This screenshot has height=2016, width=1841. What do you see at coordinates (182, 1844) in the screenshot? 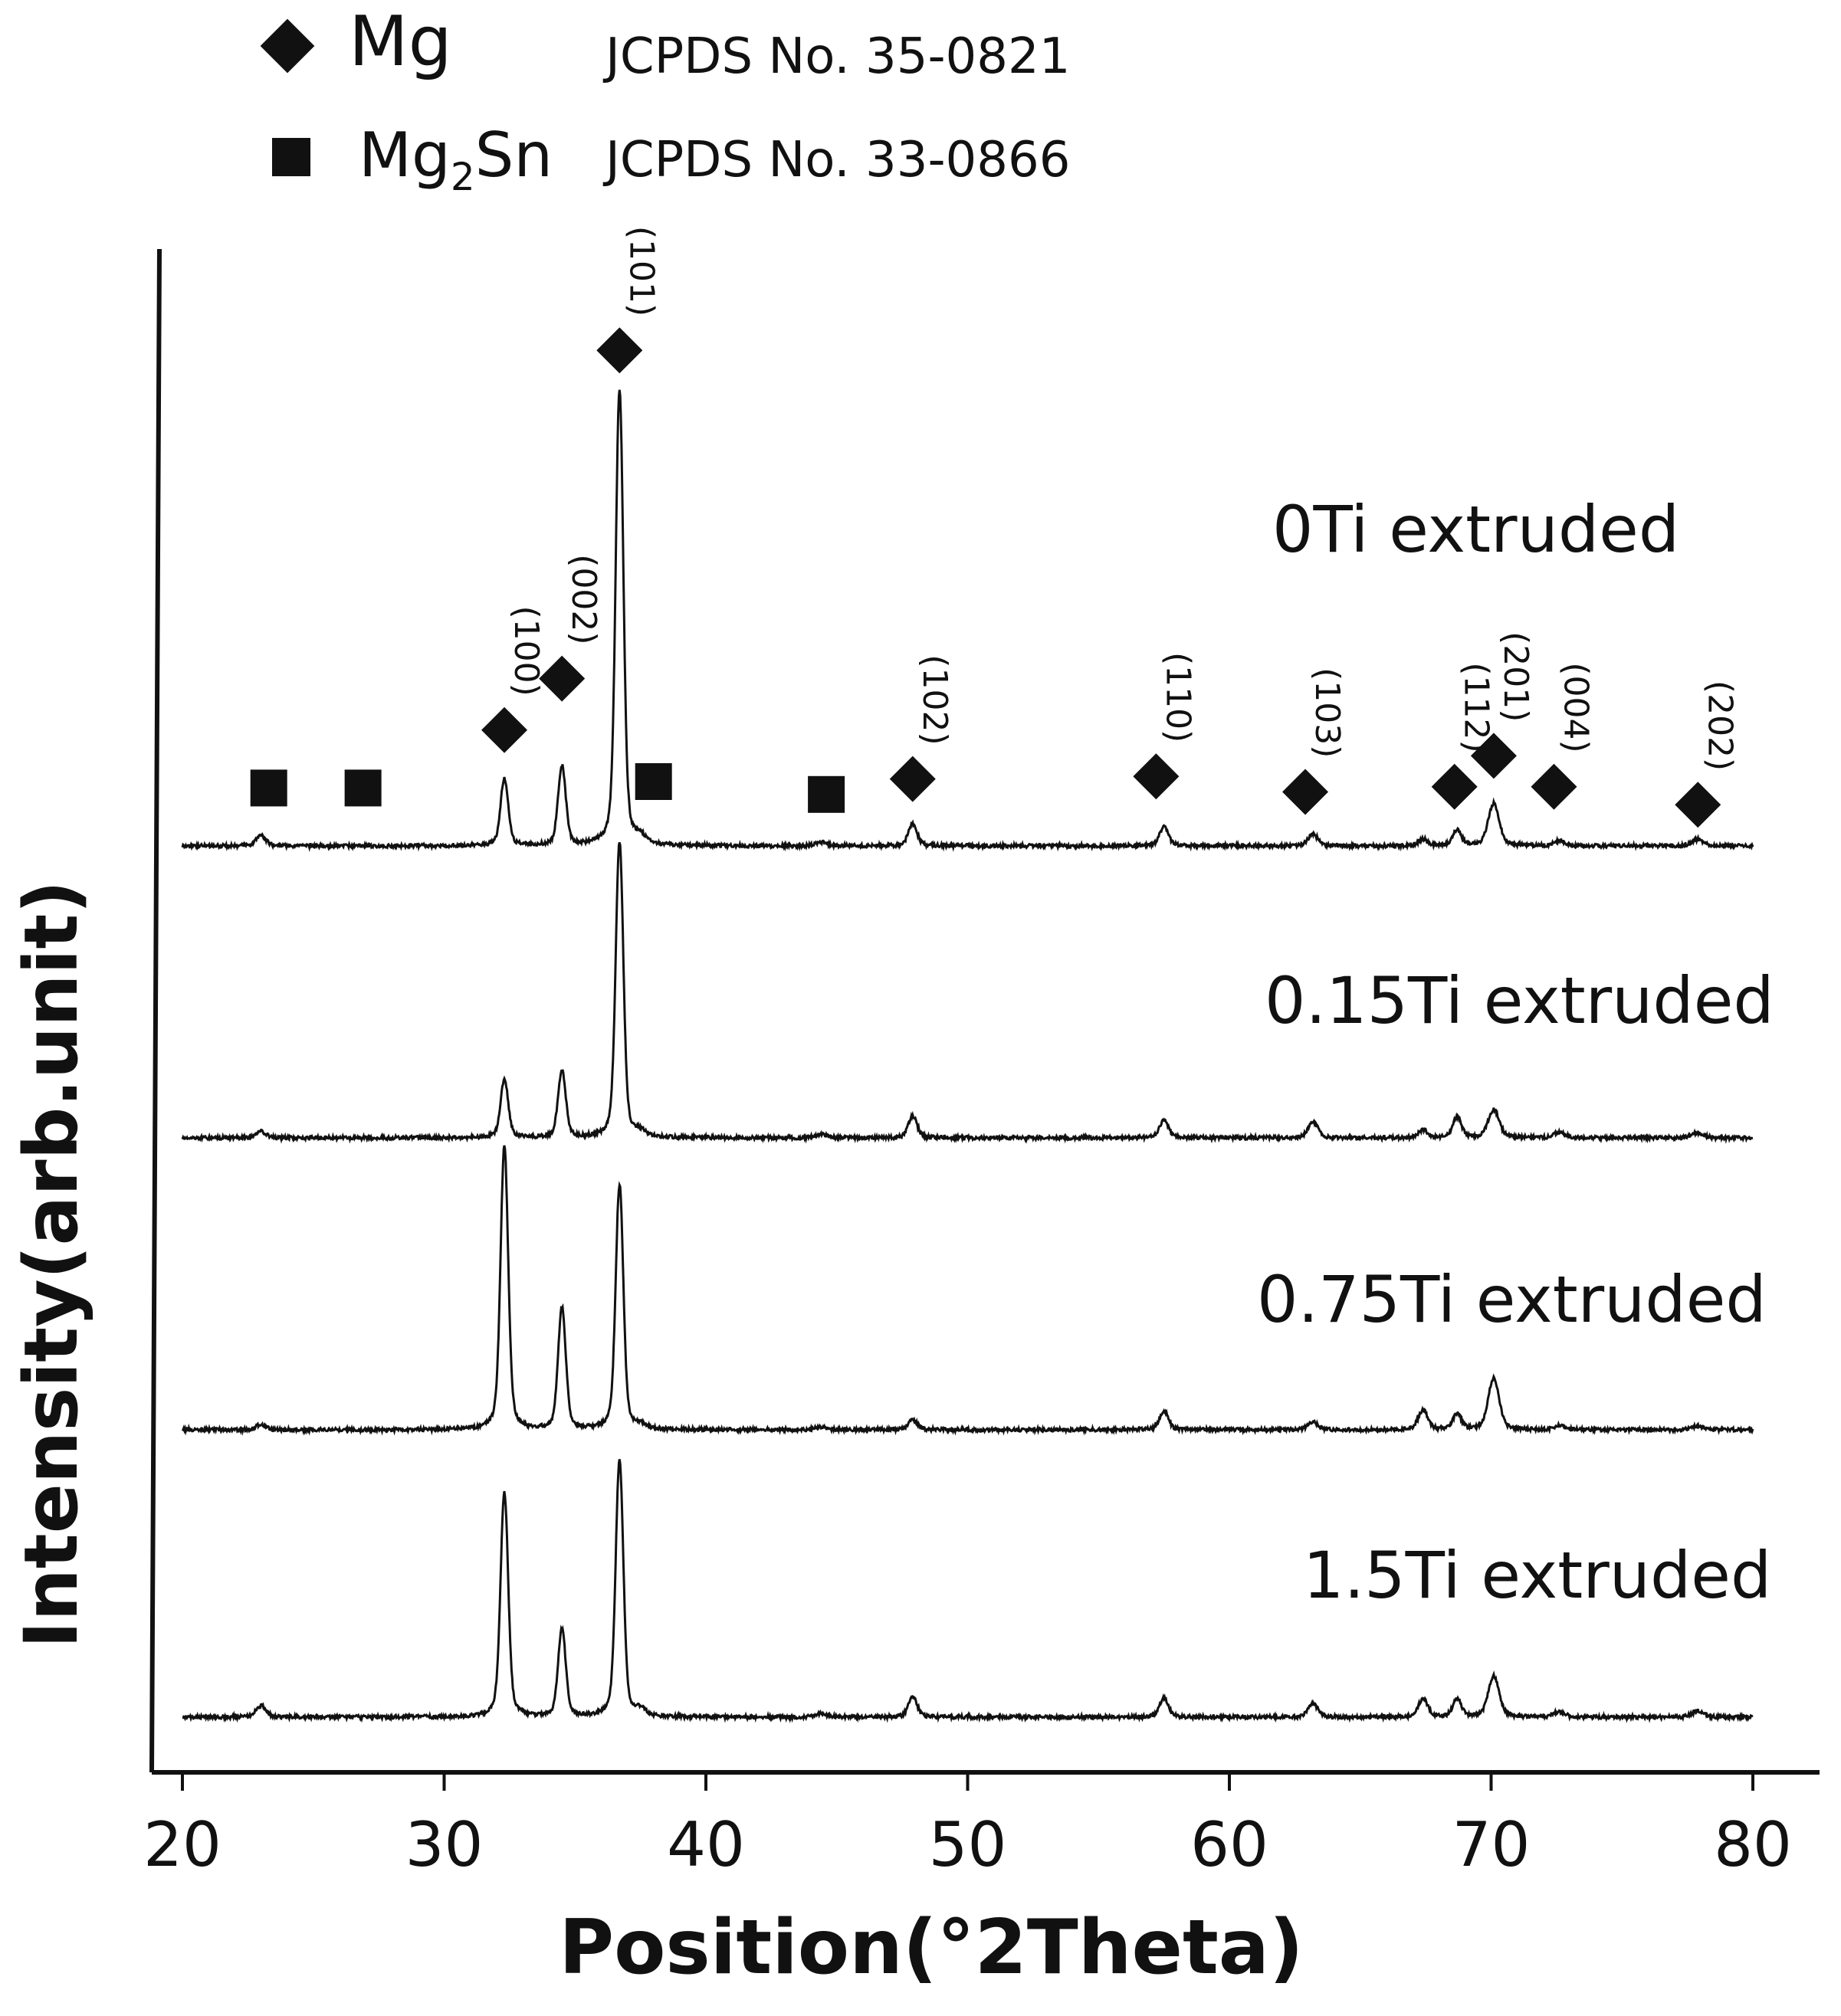
I see `x-tick-label: 20` at bounding box center [182, 1844].